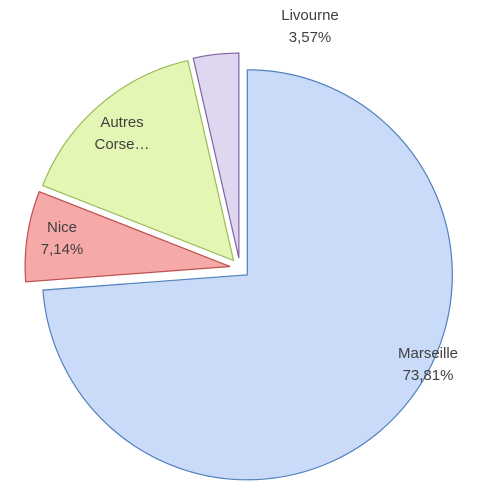  What do you see at coordinates (428, 353) in the screenshot?
I see `slice-label: Marseille` at bounding box center [428, 353].